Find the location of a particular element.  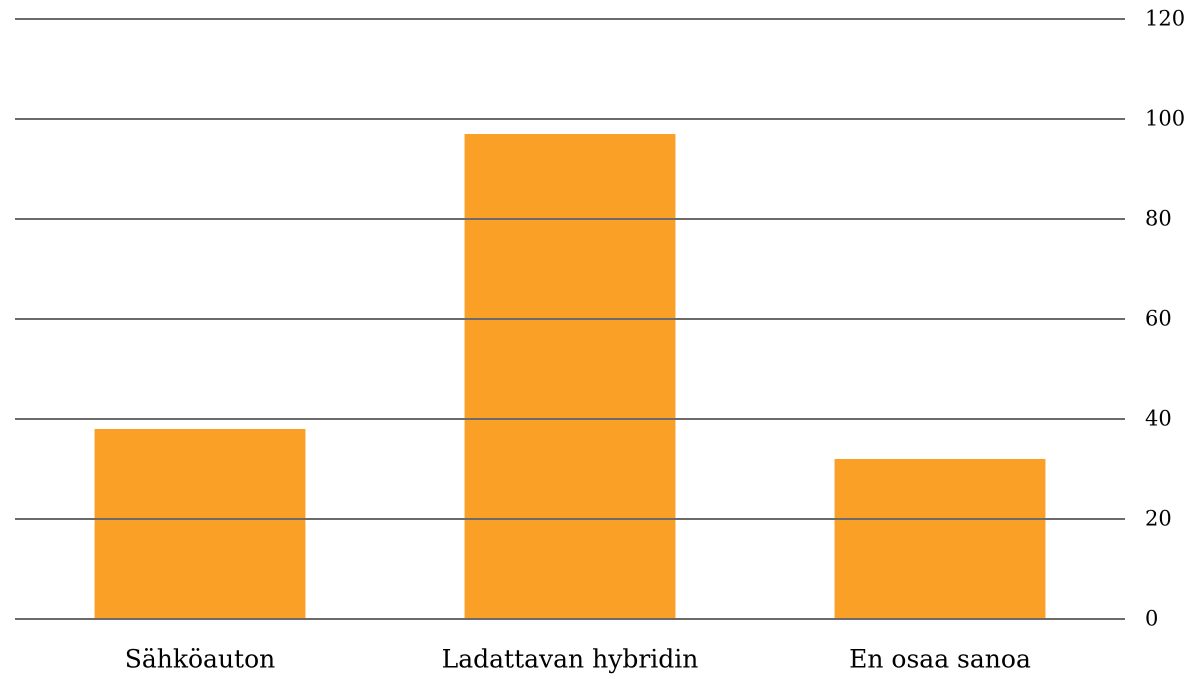

y-tick-label: 100 is located at coordinates (1165, 119).